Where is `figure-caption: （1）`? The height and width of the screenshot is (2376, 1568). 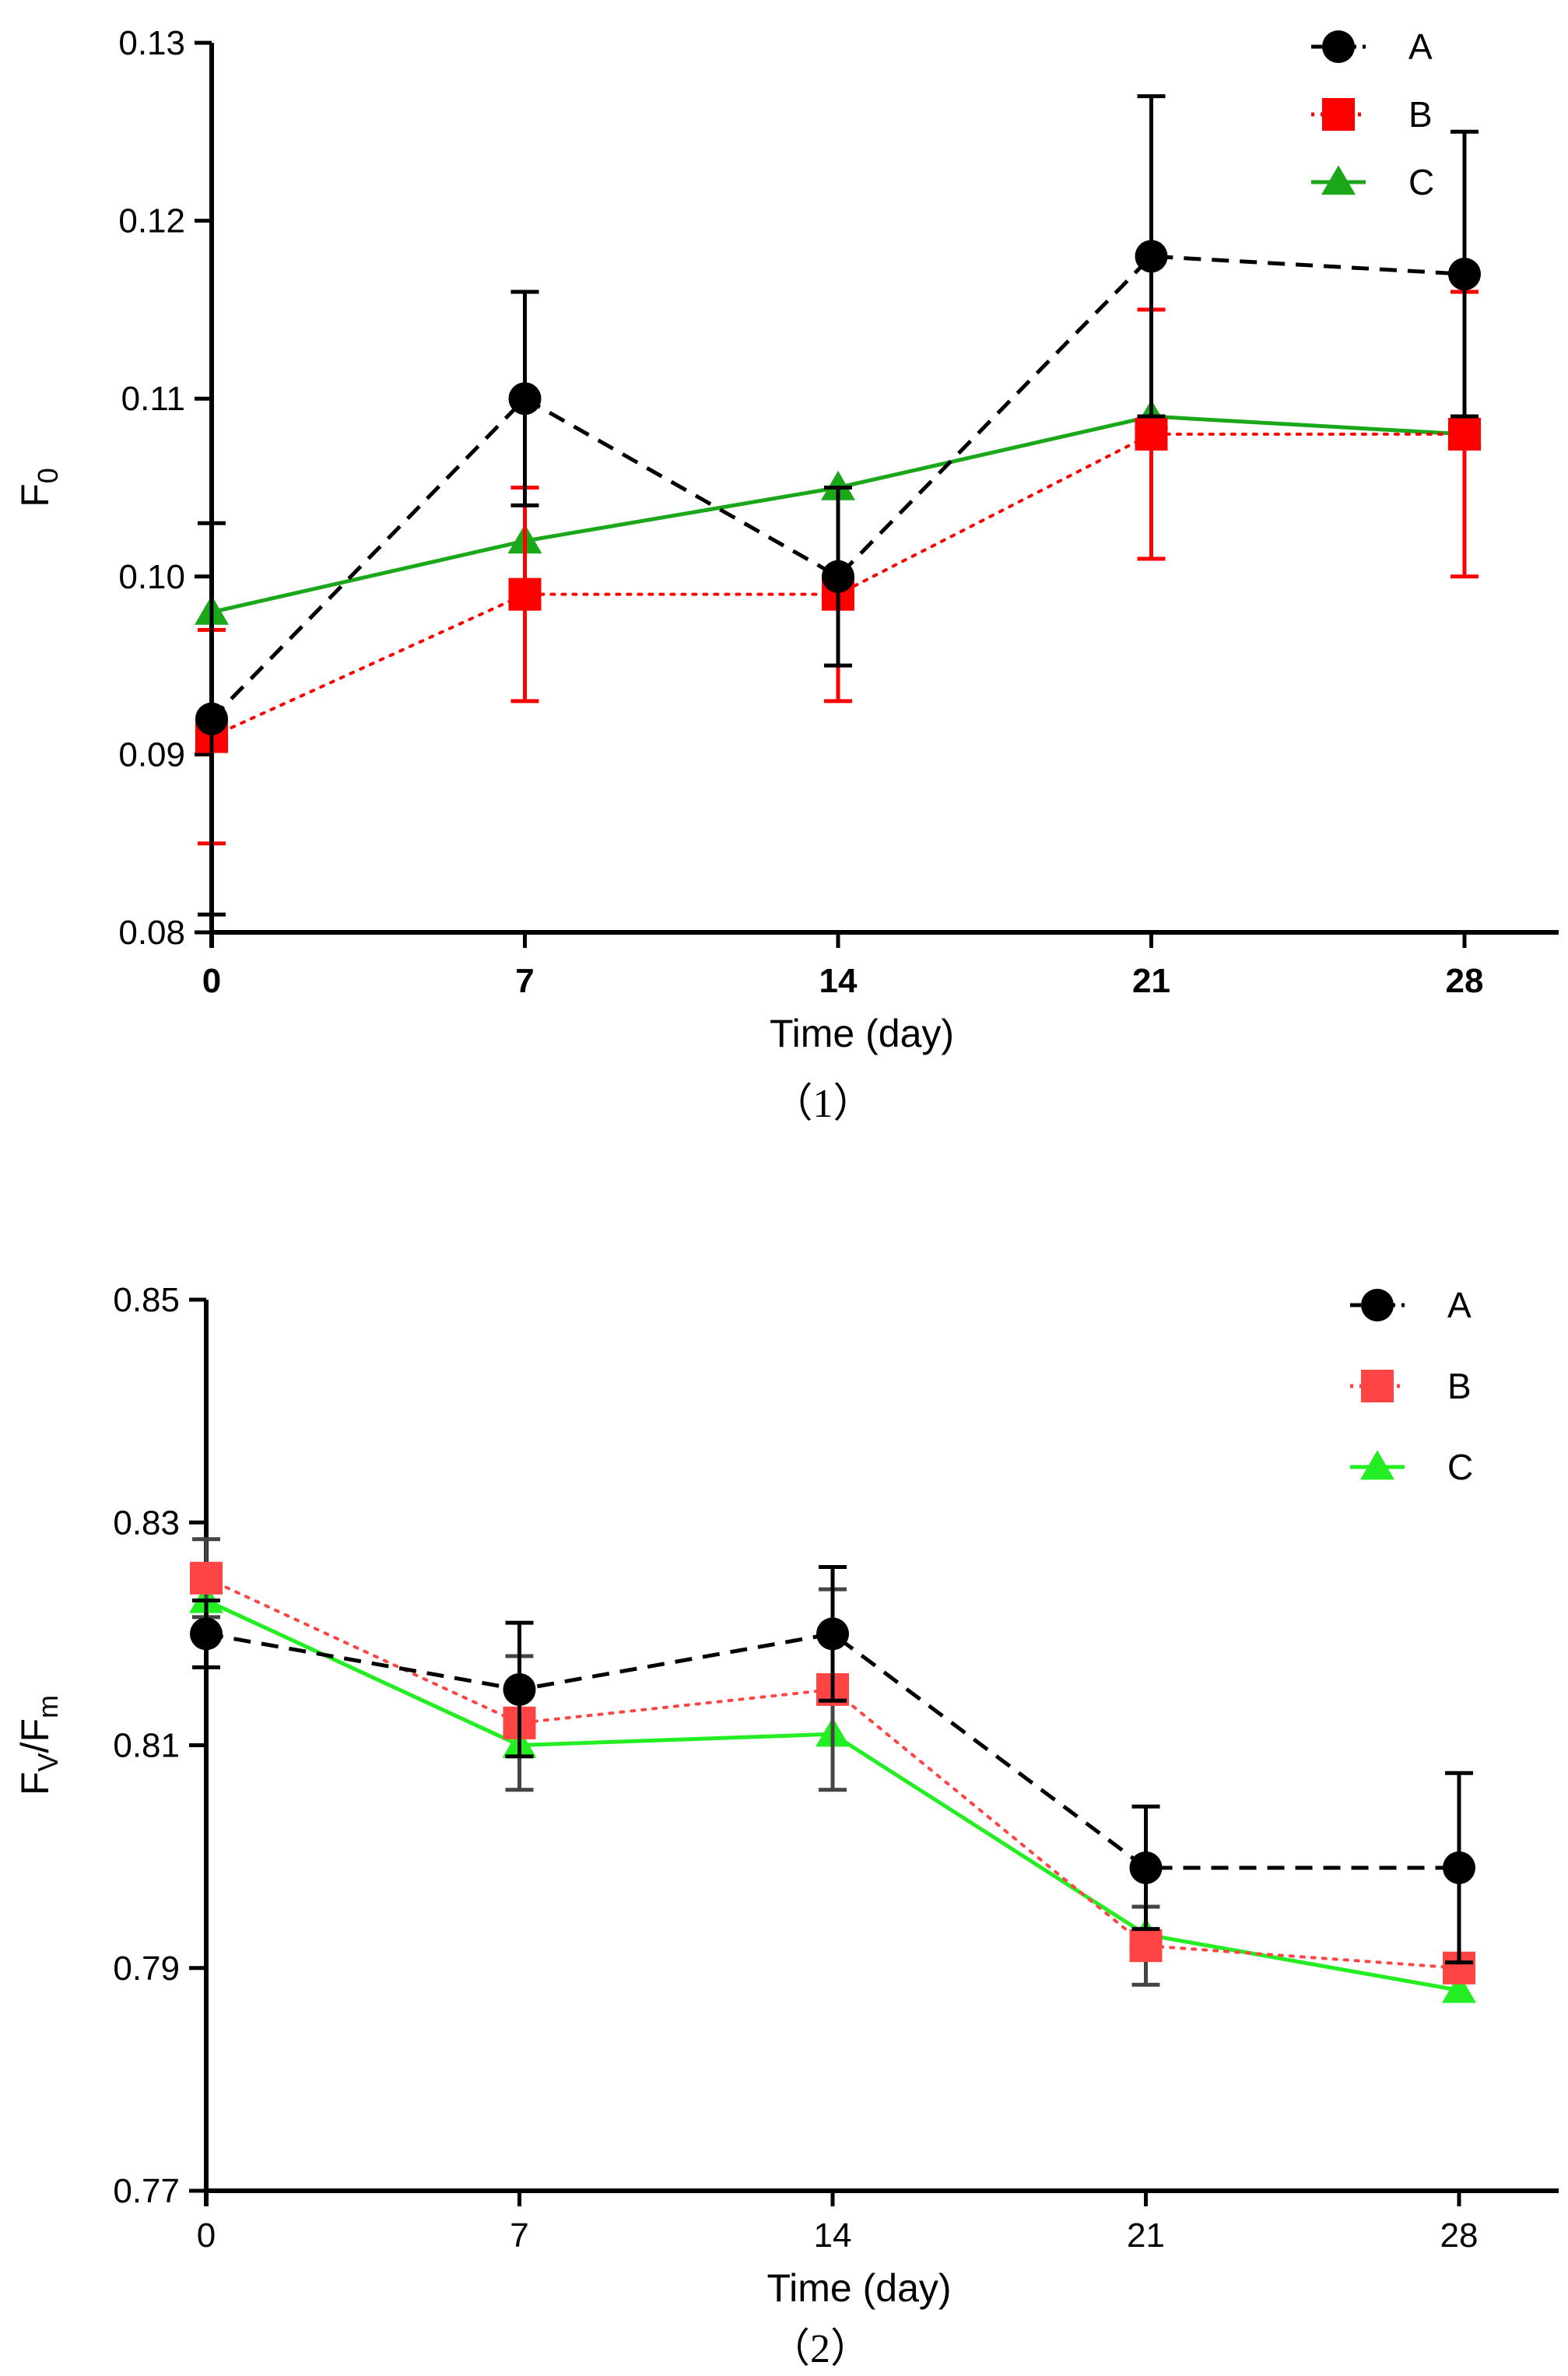
figure-caption: （1） is located at coordinates (822, 1104).